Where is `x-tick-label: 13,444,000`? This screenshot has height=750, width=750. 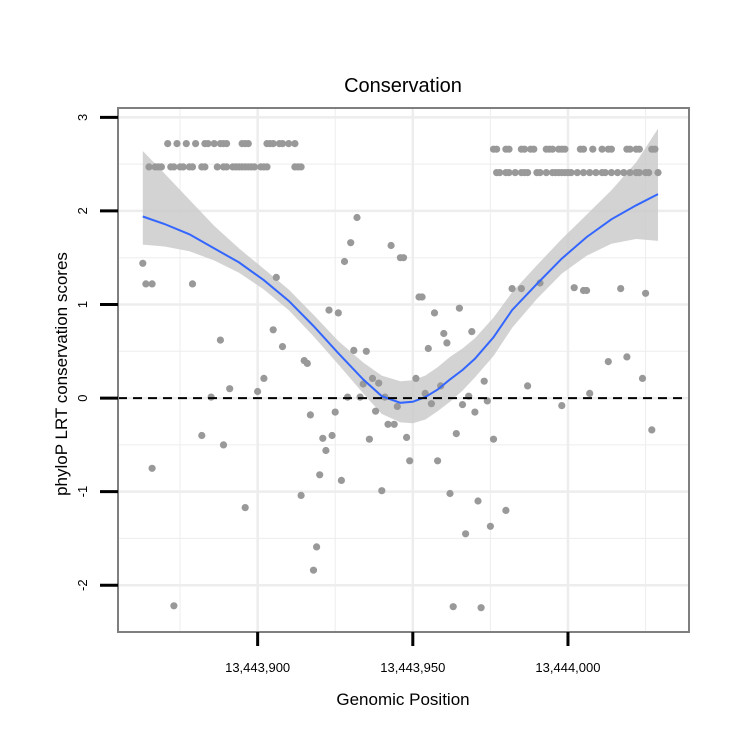 x-tick-label: 13,444,000 is located at coordinates (567, 667).